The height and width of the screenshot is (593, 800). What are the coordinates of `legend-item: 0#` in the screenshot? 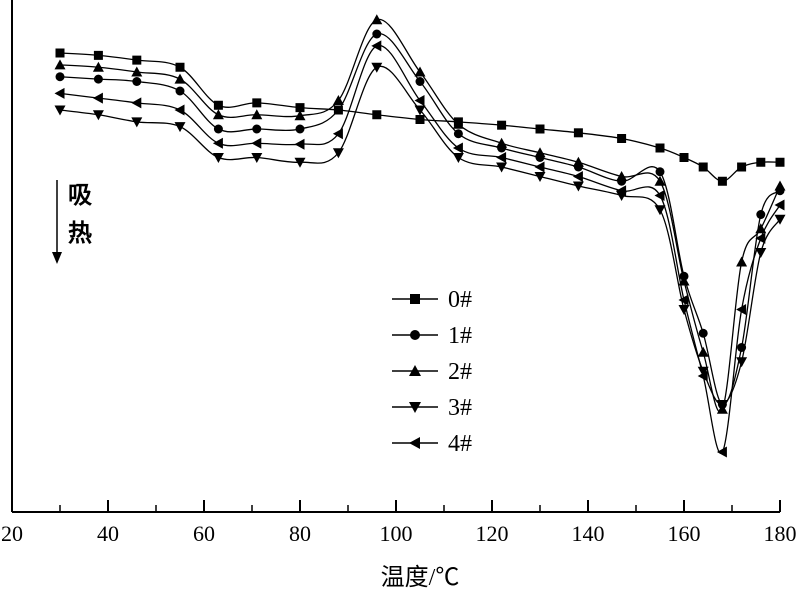 It's located at (432, 300).